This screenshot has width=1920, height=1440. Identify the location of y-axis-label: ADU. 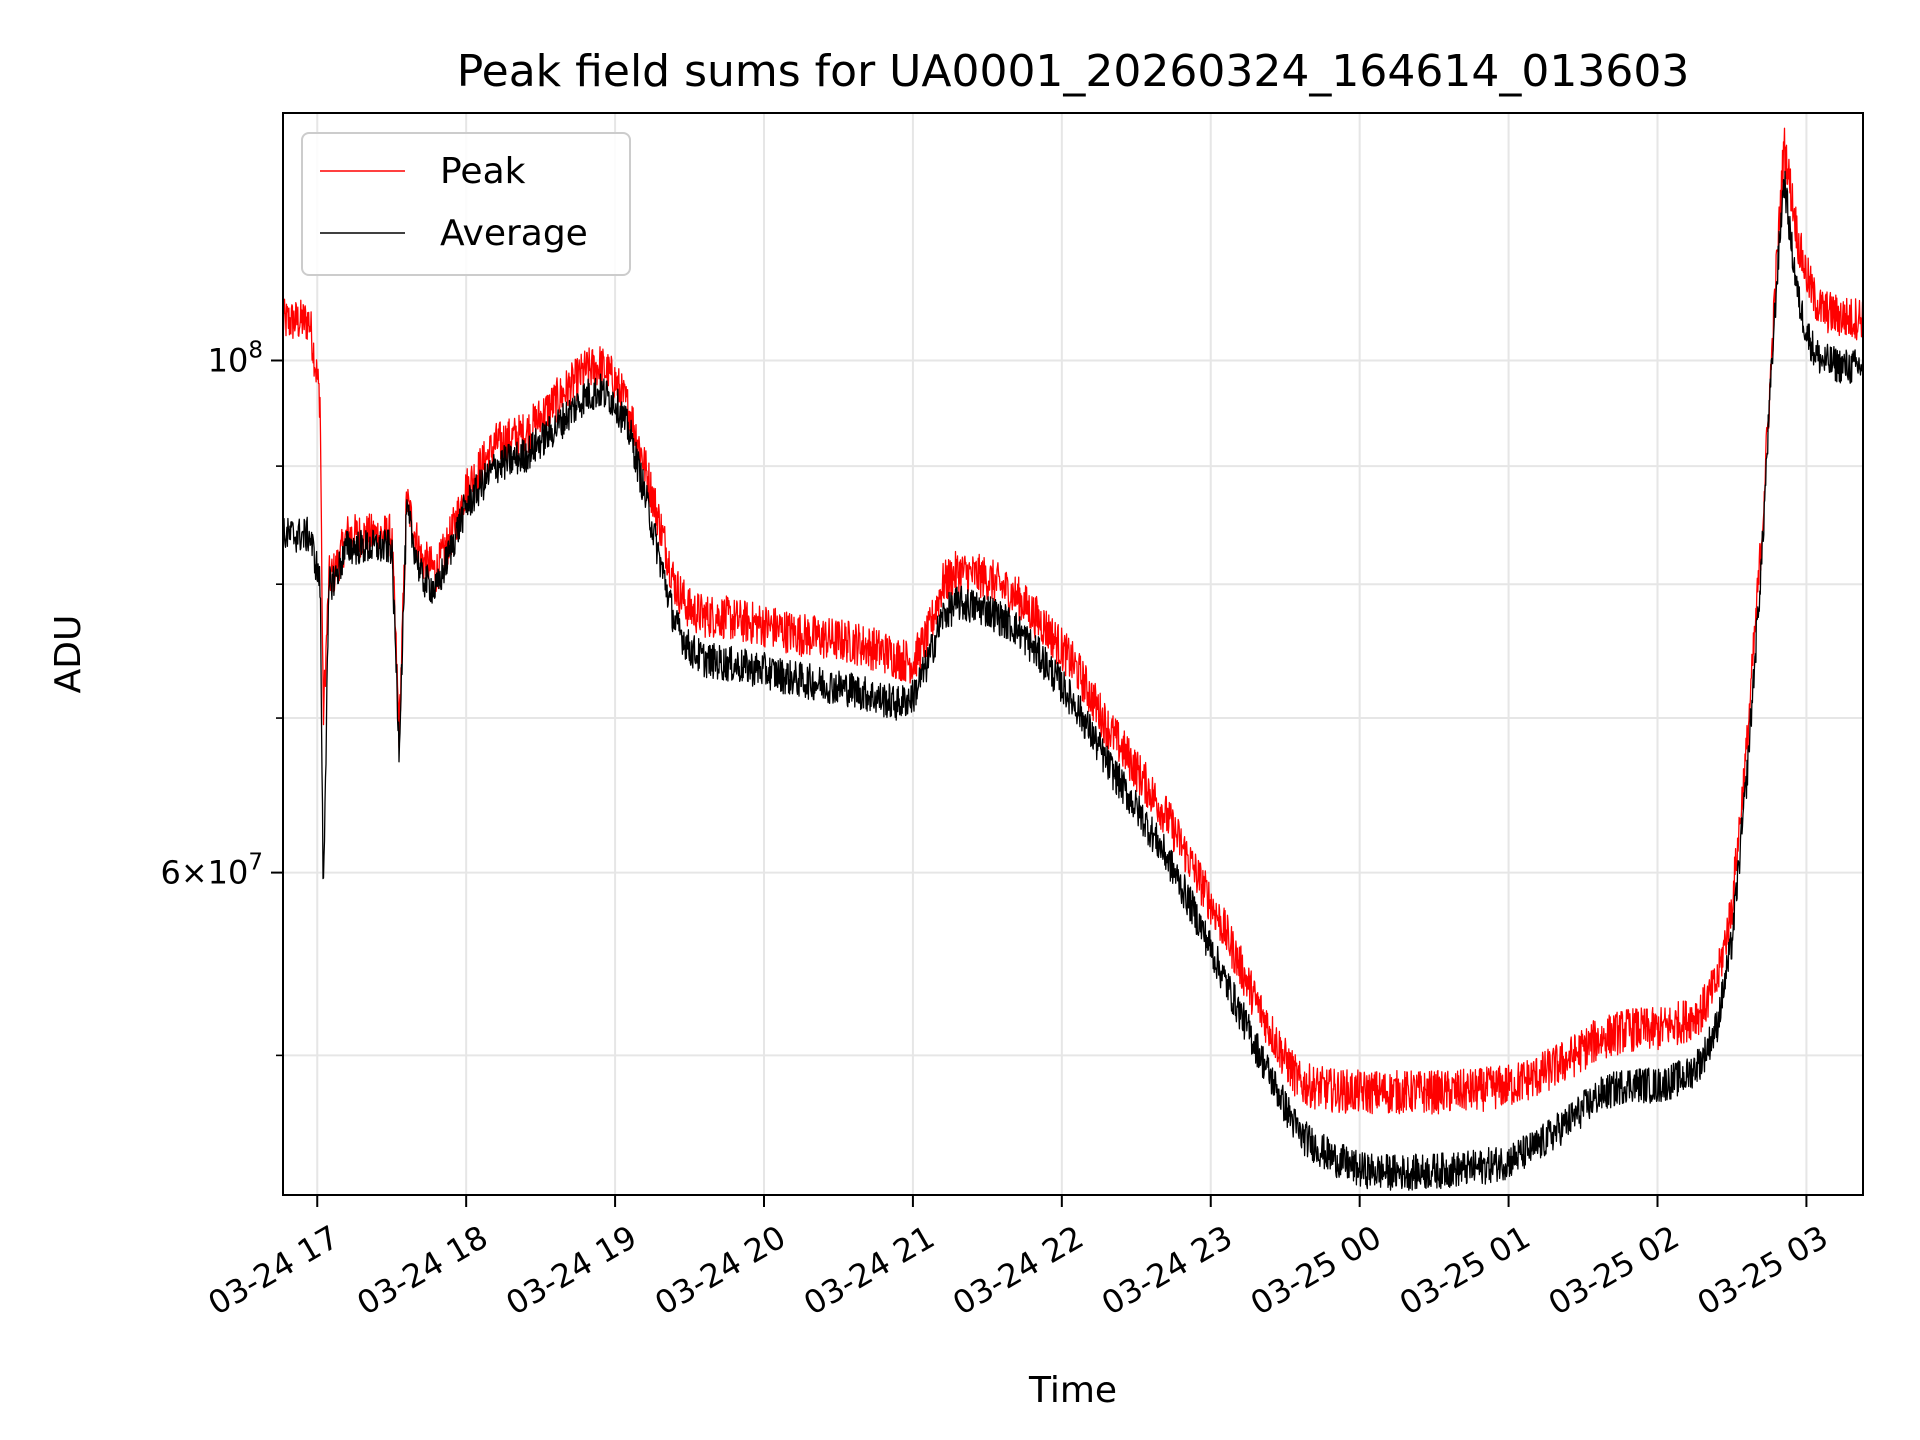
(68, 654).